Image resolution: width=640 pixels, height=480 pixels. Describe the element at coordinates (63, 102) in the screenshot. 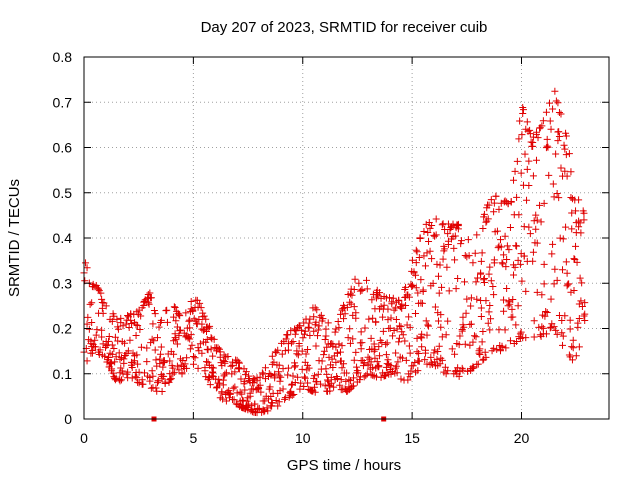

I see `y-tick-label: 0.7` at that location.